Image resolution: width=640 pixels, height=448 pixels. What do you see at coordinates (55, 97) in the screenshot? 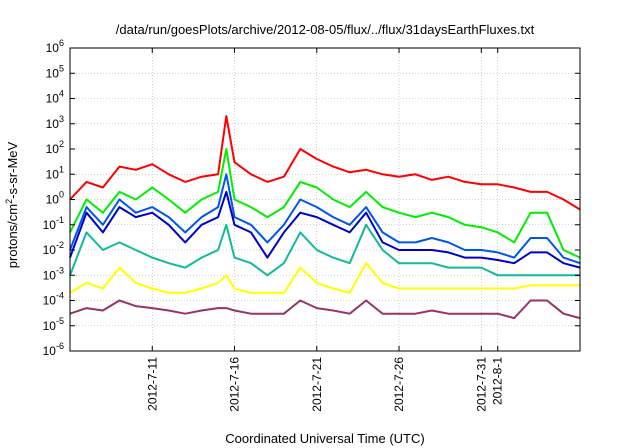
I see `y-tick-label: 10⁴` at bounding box center [55, 97].